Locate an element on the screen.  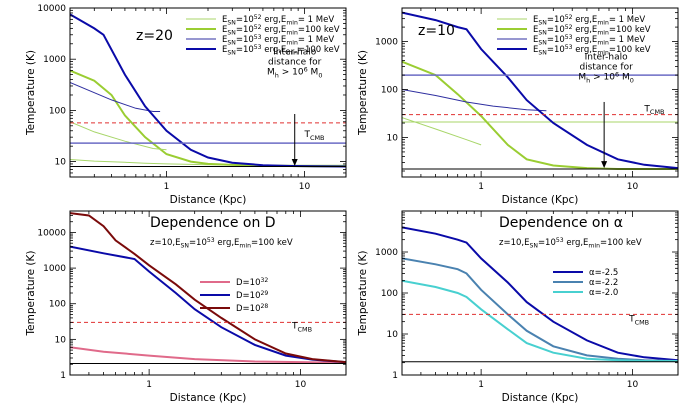
panel-title: Dependence on D is located at coordinates (213, 223).